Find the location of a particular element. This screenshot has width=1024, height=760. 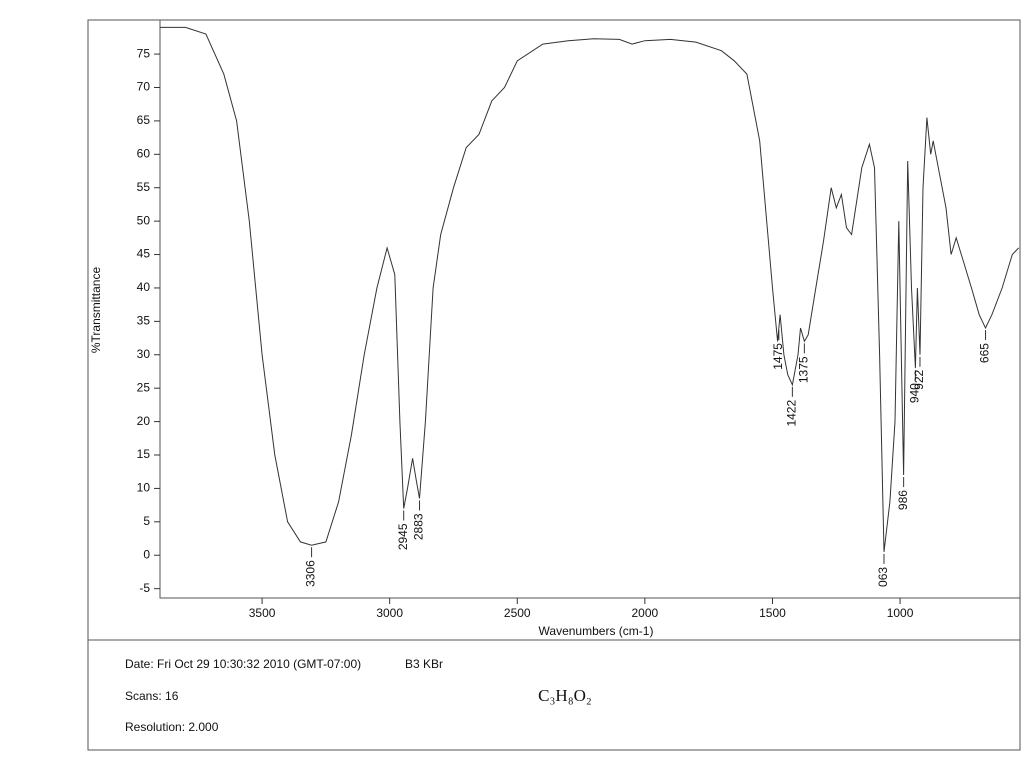

x-axis-label: Wavenumbers (cm-1) is located at coordinates (596, 631).